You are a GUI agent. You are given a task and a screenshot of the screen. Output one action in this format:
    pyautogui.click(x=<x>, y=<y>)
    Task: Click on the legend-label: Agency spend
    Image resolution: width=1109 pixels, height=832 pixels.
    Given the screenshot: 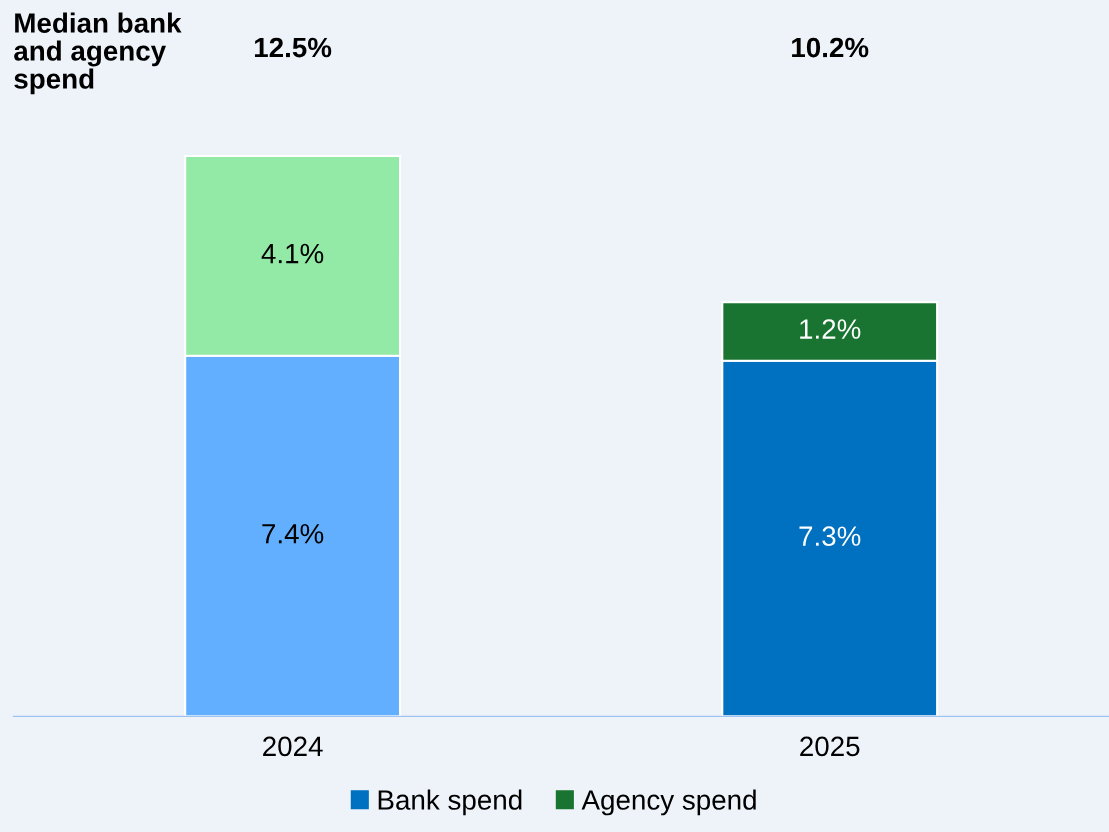 What is the action you would take?
    pyautogui.click(x=668, y=802)
    